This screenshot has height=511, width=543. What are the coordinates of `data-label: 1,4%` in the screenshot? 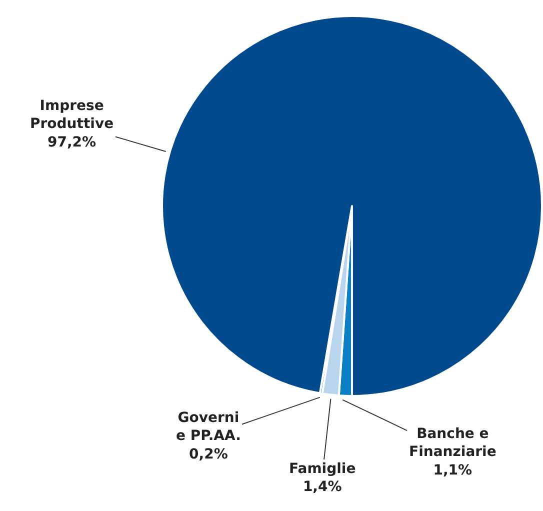 It's located at (322, 487).